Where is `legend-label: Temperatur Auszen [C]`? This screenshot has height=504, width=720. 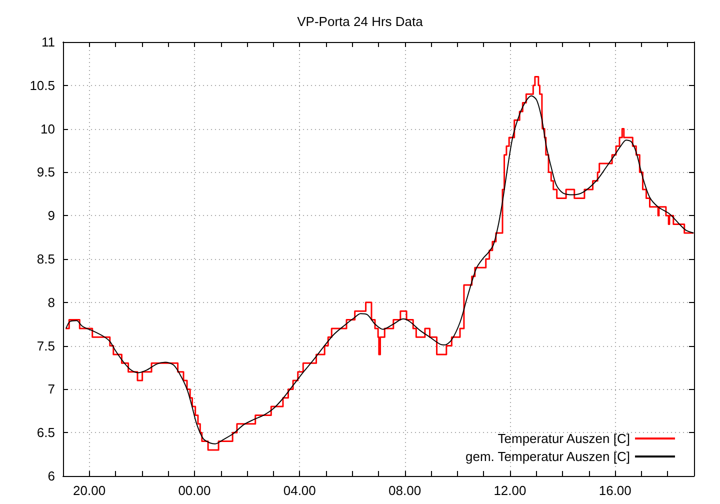 legend-label: Temperatur Auszen [C] is located at coordinates (564, 438).